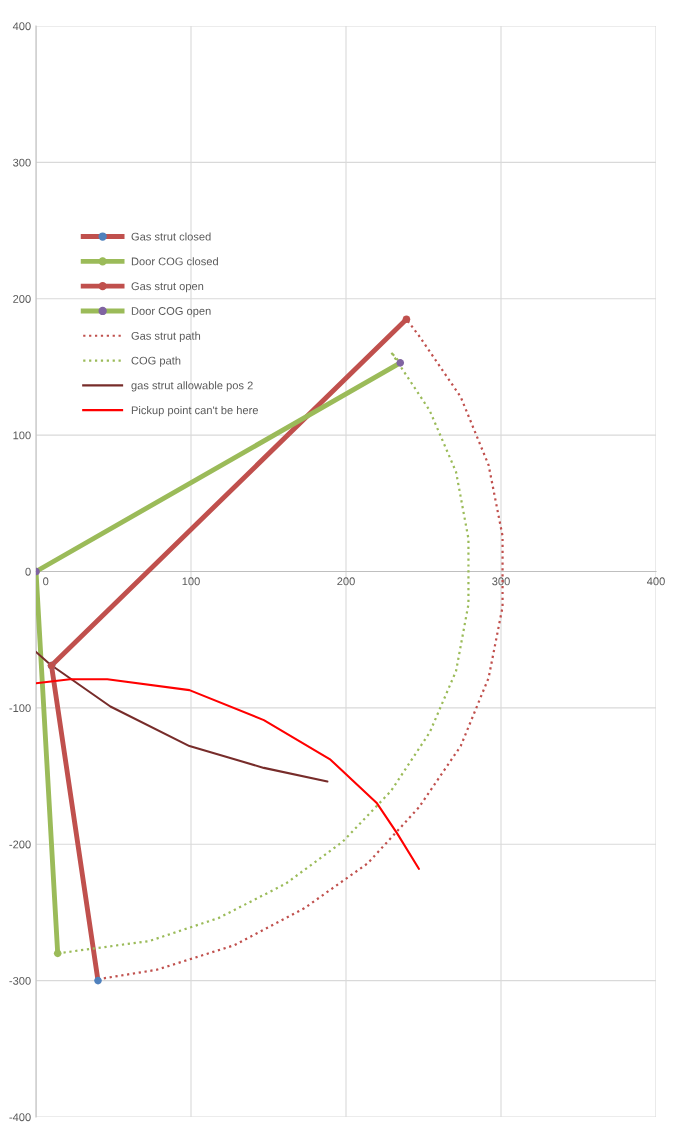 This screenshot has width=674, height=1133. I want to click on legend-label: COG path, so click(156, 361).